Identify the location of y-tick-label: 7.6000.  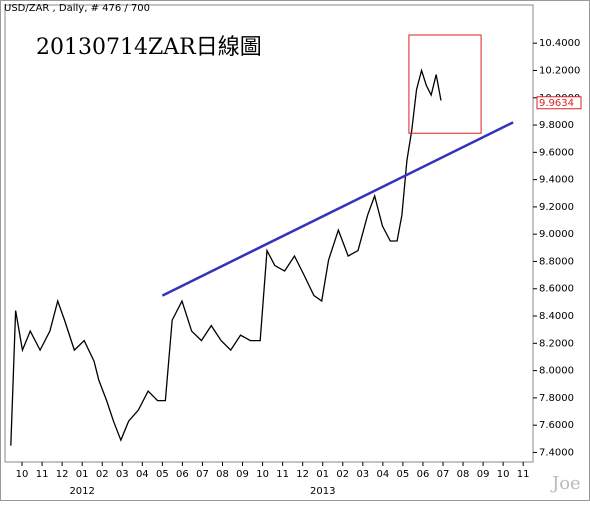
(556, 425).